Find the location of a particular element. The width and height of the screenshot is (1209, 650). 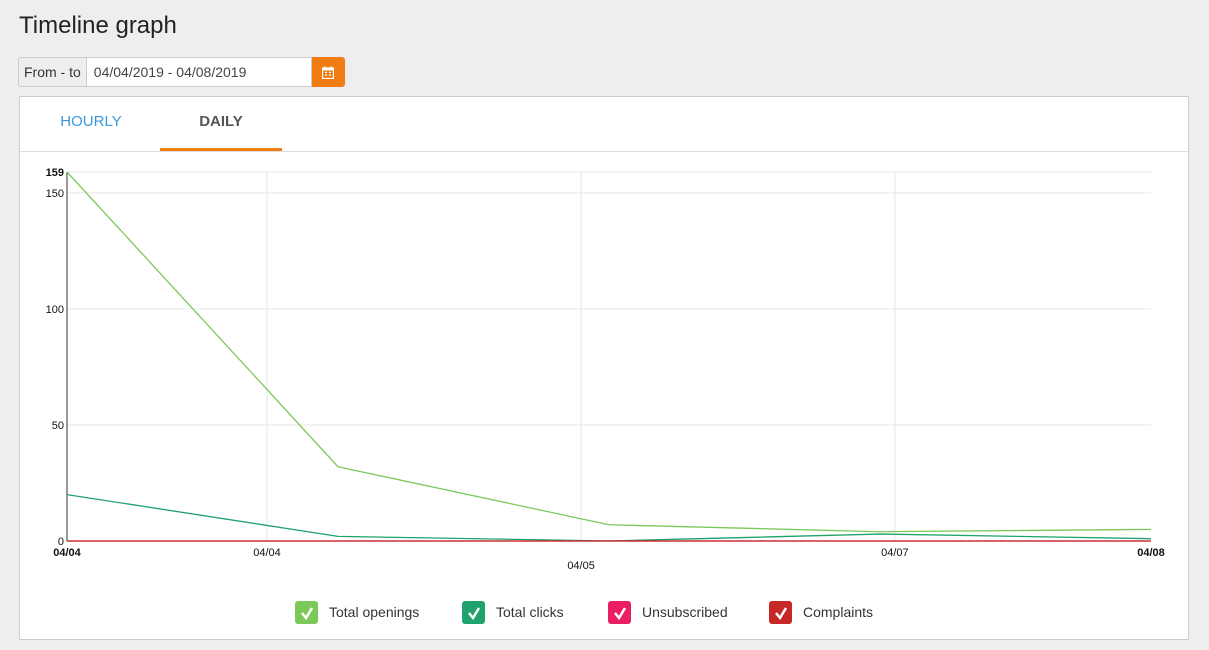

legend-label: Total clicks is located at coordinates (530, 612).